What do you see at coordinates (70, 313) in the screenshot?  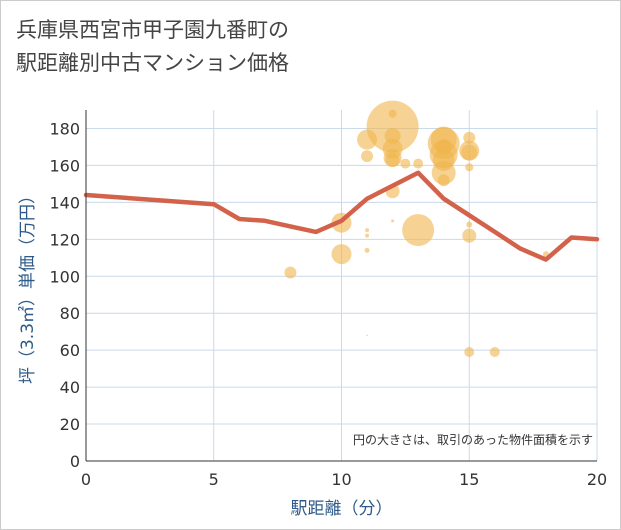 I see `y-tick-label: 80` at bounding box center [70, 313].